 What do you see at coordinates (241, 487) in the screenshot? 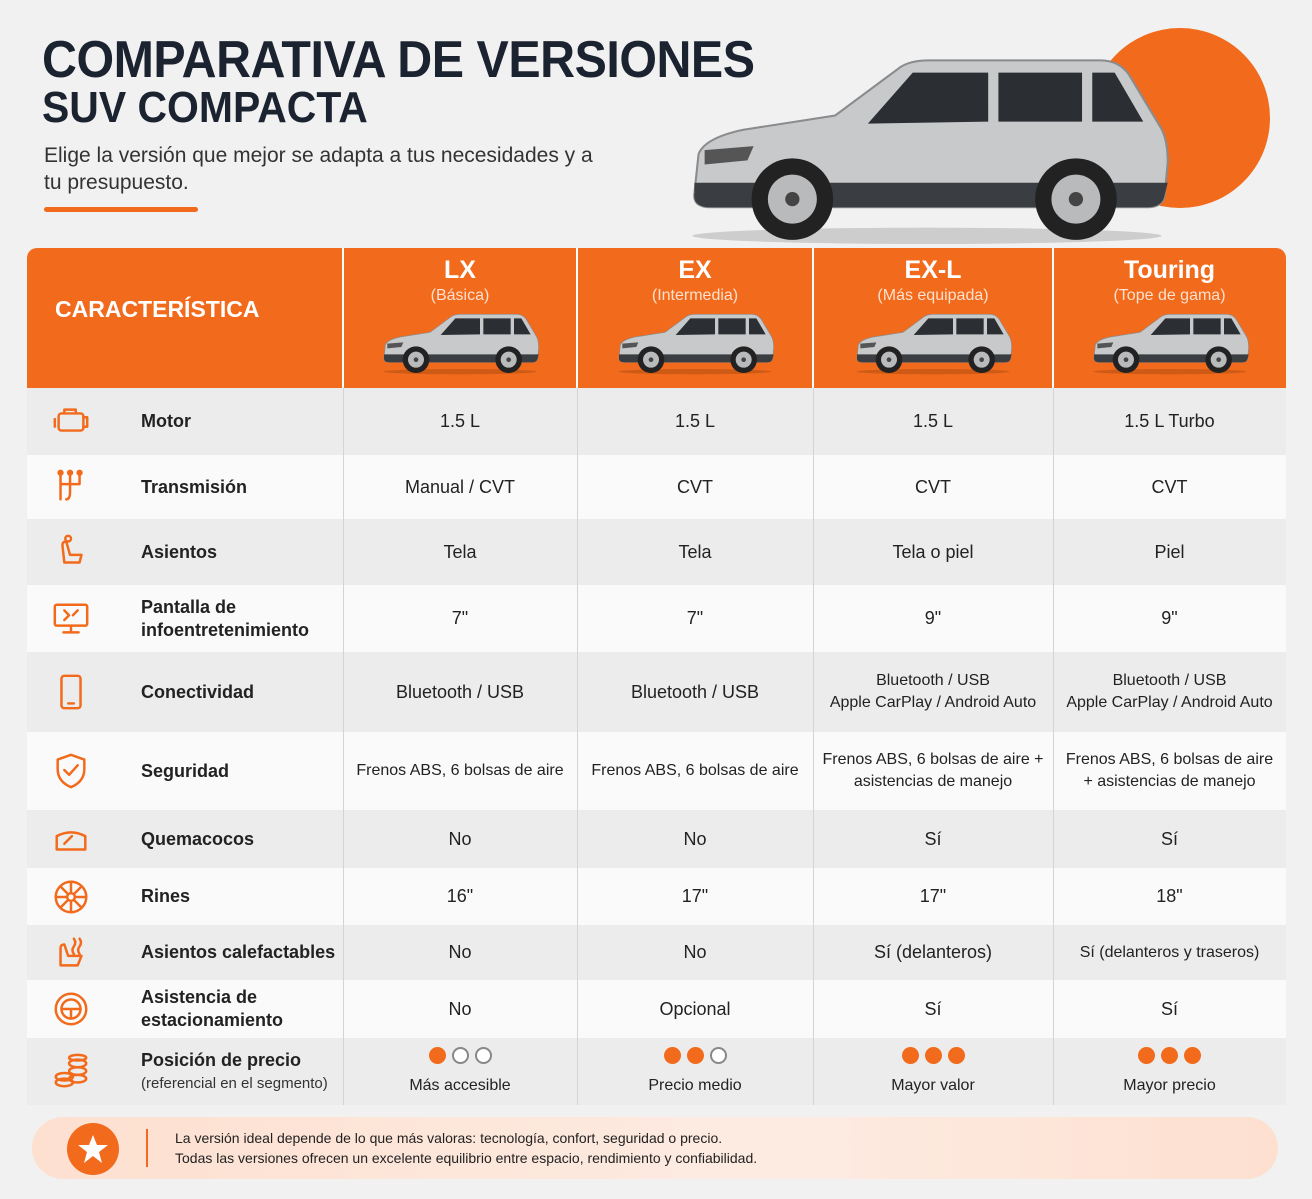
I see `feature-name: Transmisión` at bounding box center [241, 487].